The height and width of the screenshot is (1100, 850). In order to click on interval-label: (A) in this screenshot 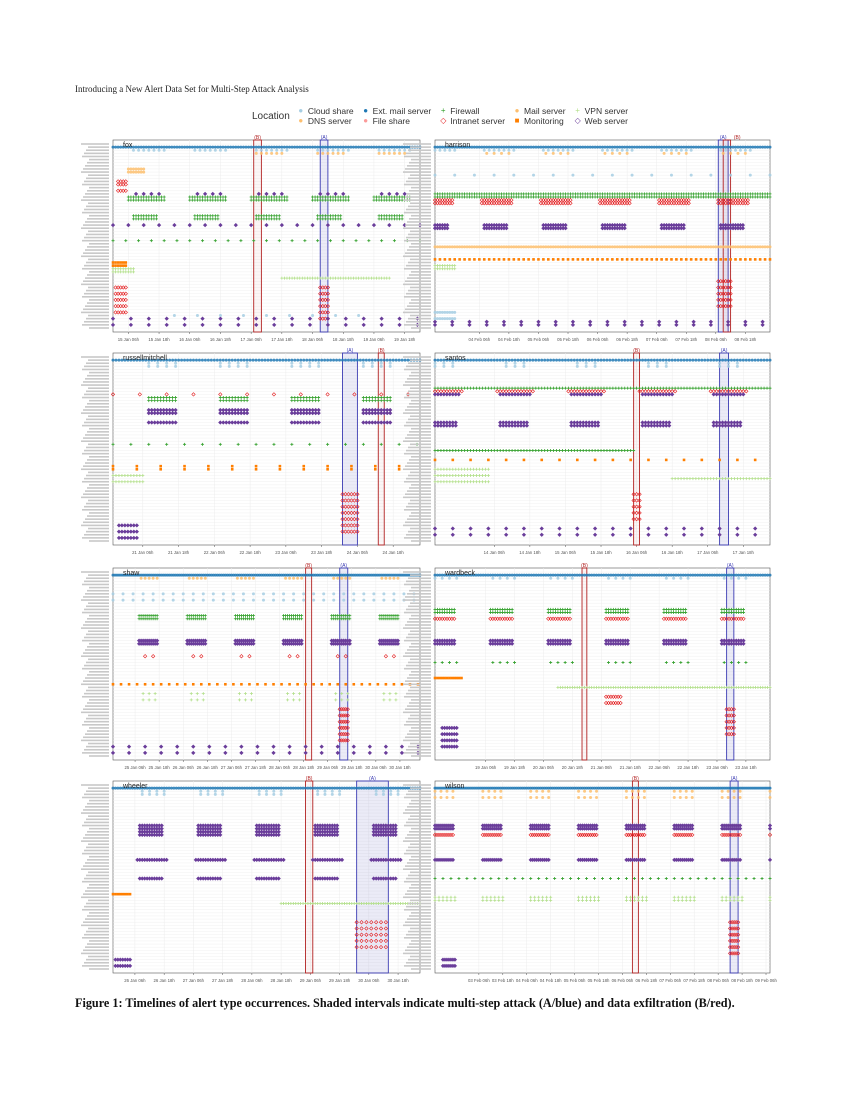, I will do `click(343, 566)`.